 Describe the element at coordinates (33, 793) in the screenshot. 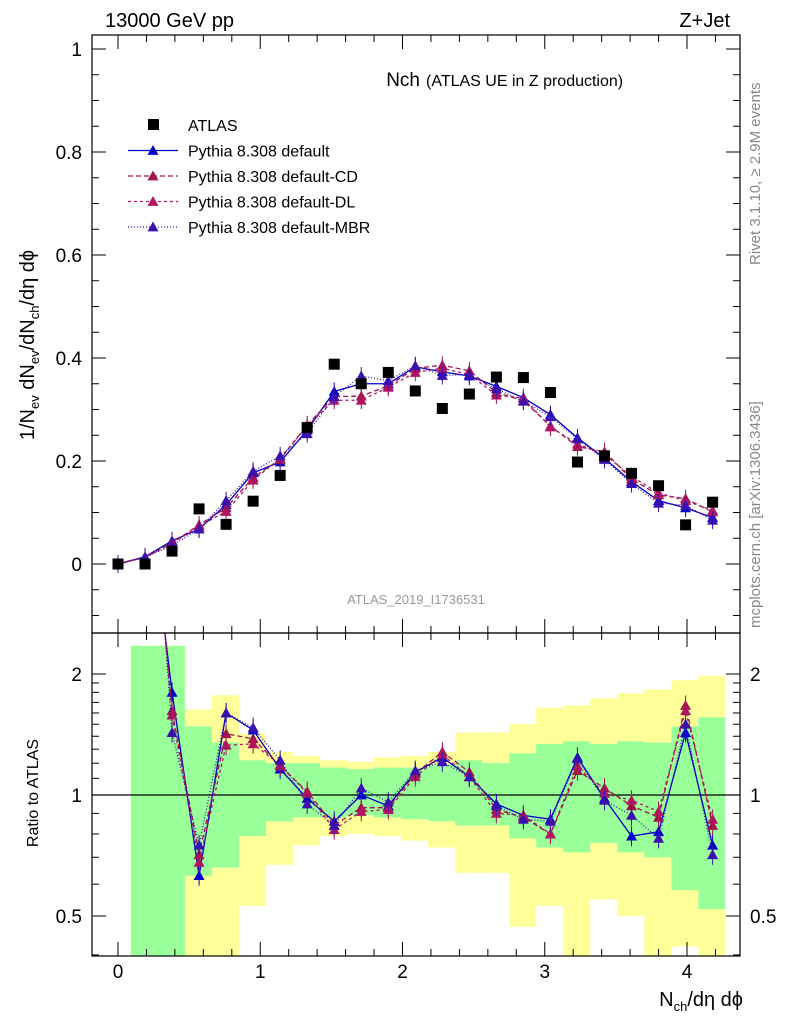

I see `ratio-y-axis-label: Ratio to ATLAS` at that location.